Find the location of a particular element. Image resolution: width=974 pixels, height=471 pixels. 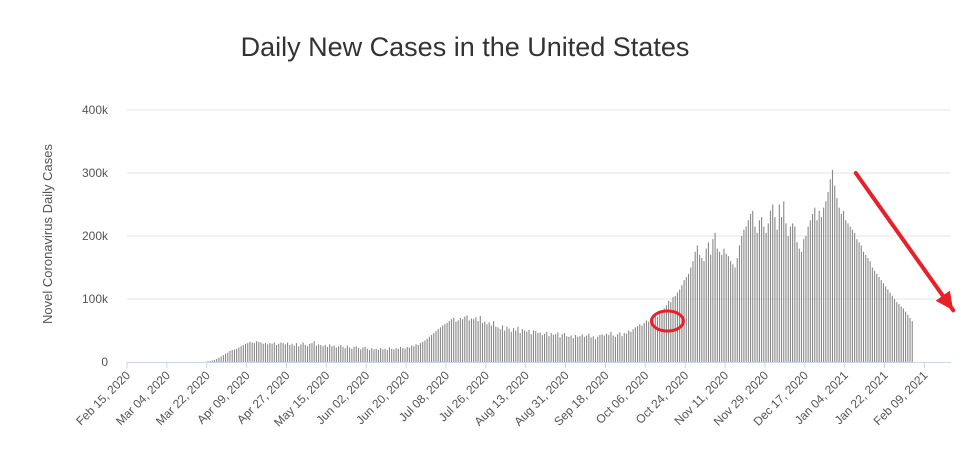

y-tick-label: 400k is located at coordinates (95, 110).